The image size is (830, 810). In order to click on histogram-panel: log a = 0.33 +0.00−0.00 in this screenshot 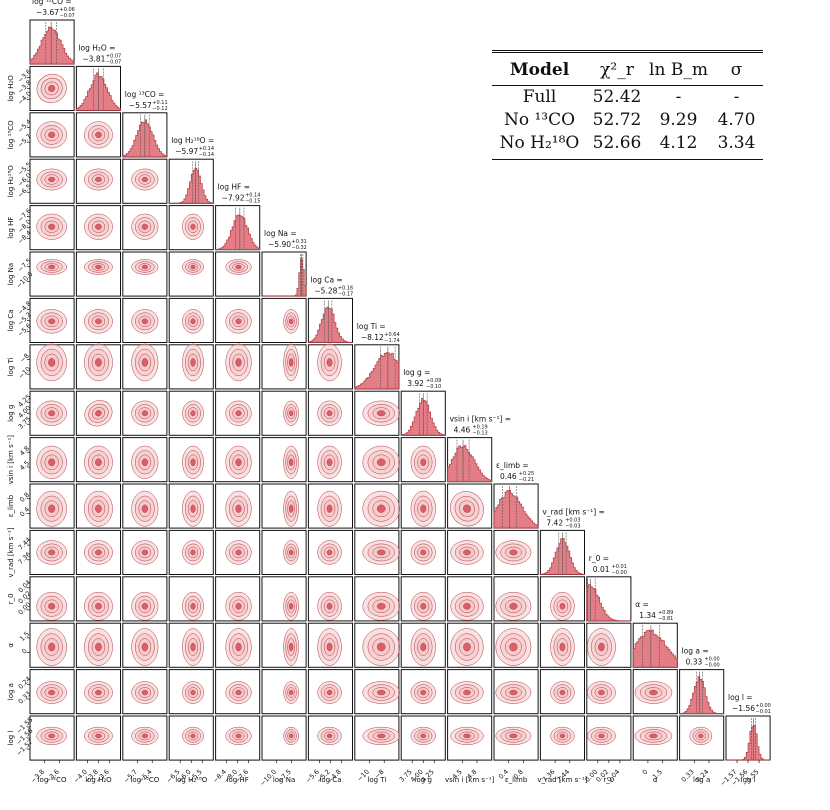, I will do `click(702, 681)`.